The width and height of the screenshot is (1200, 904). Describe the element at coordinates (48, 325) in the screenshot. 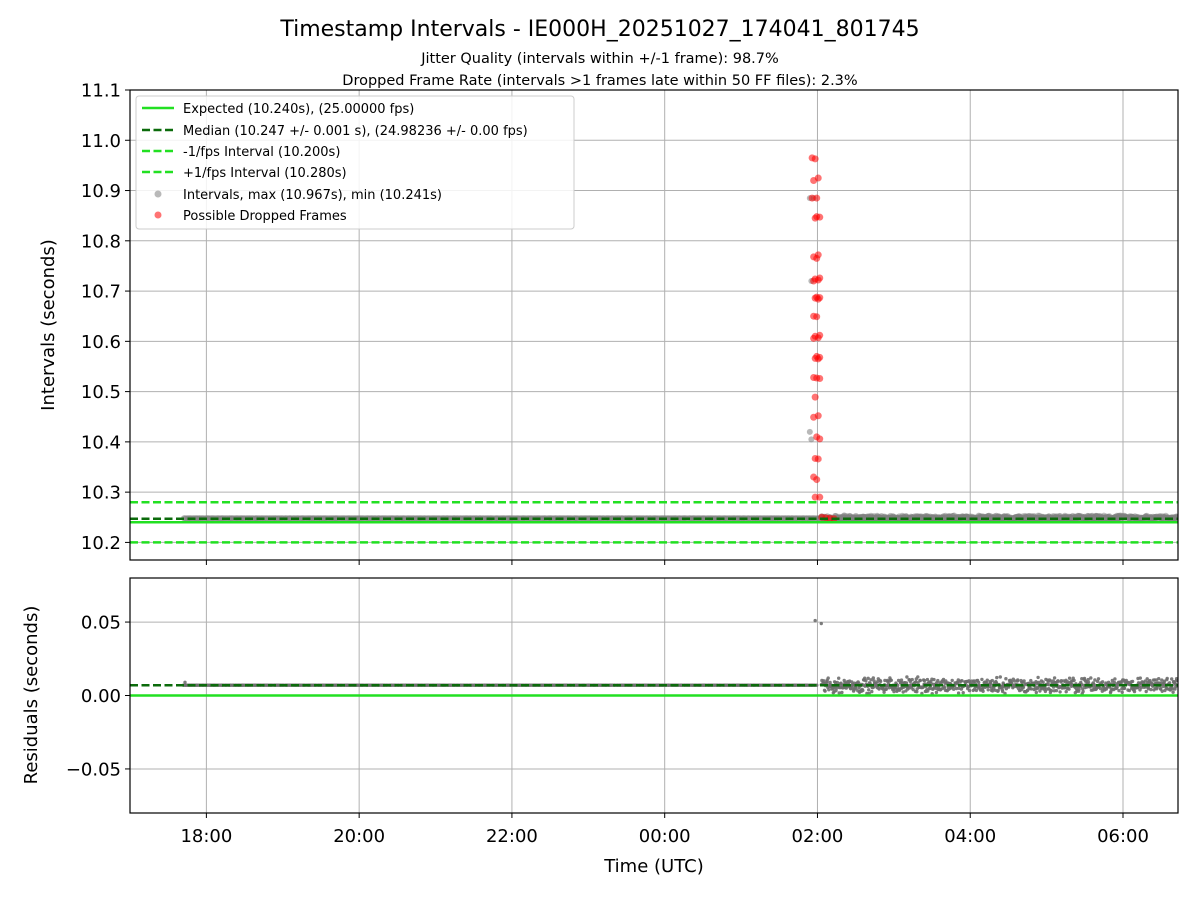

I see `top-ylabel: Intervals (seconds)` at that location.